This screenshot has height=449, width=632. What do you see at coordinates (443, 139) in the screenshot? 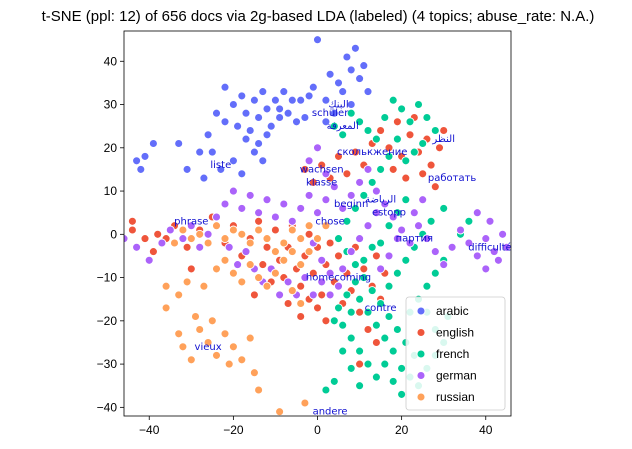
I see `annotation-label: النظر` at bounding box center [443, 139].